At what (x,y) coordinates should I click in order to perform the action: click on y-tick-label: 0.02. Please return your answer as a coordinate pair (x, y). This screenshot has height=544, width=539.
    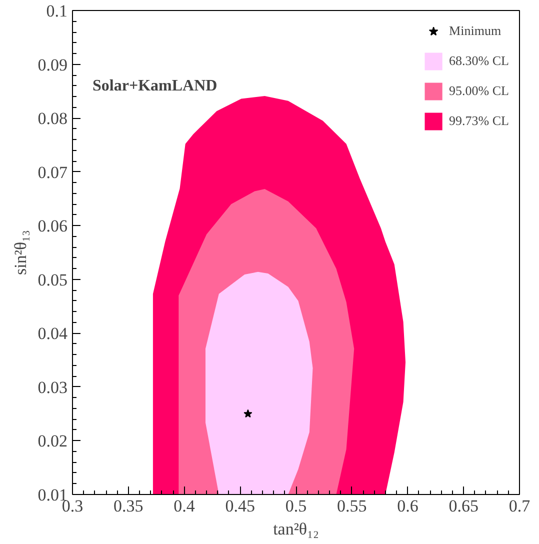
    Looking at the image, I should click on (53, 441).